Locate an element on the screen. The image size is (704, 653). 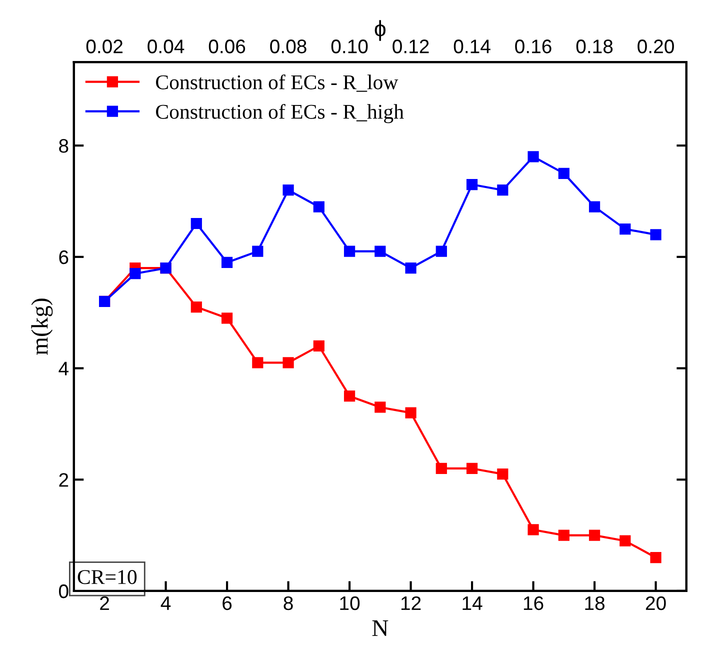
y-tick-label: 4 is located at coordinates (63, 369).